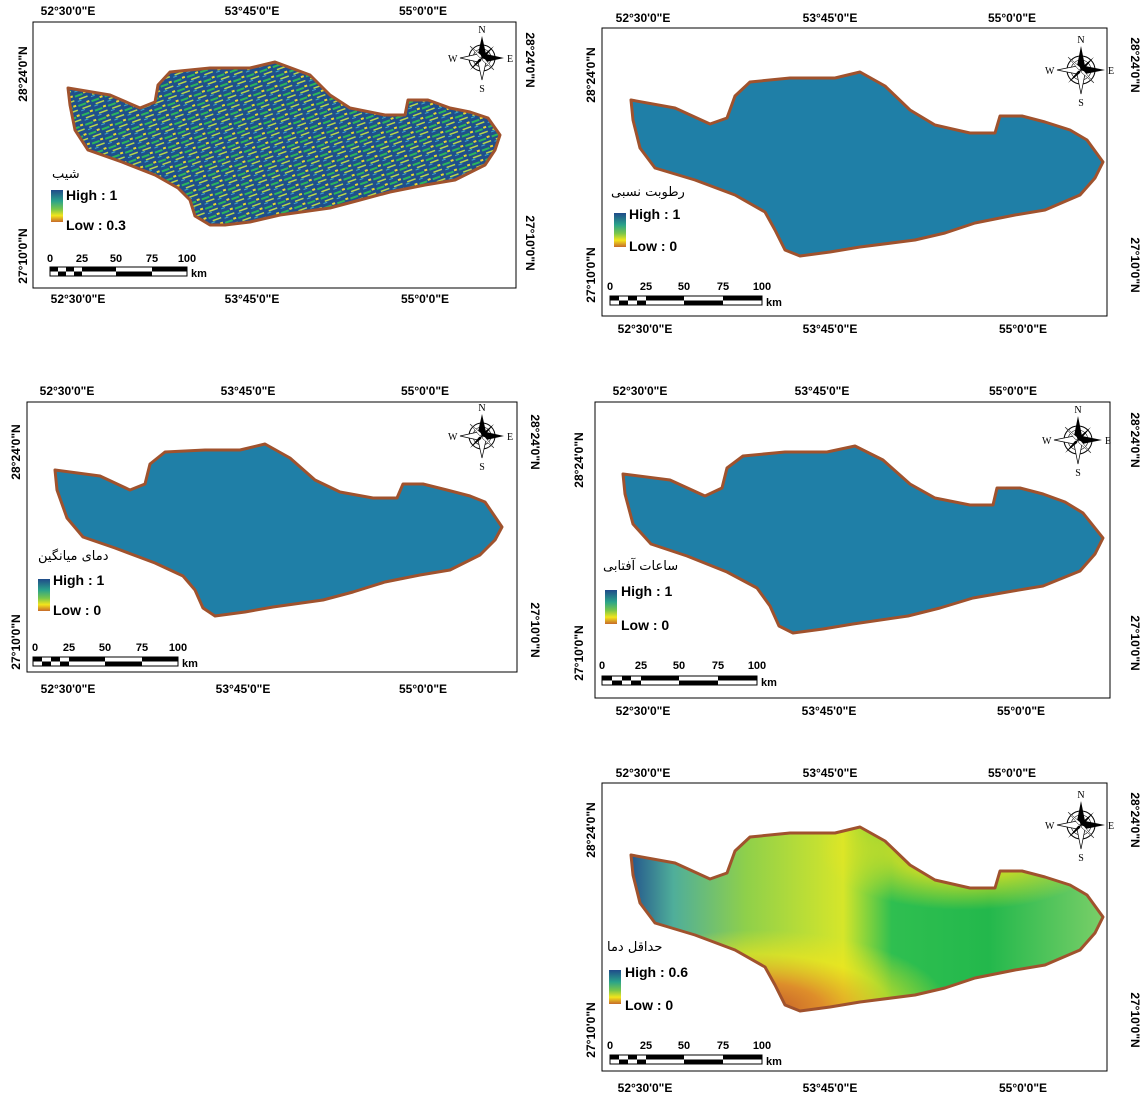  I want to click on region-shape-slope, so click(284, 143).